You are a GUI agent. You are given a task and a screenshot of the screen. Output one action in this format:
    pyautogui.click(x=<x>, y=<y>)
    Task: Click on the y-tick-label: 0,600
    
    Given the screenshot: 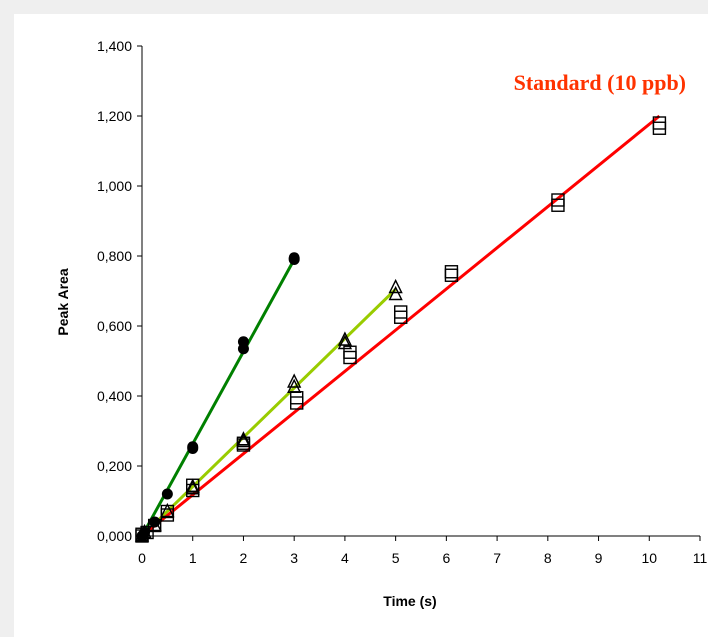 What is the action you would take?
    pyautogui.click(x=114, y=326)
    